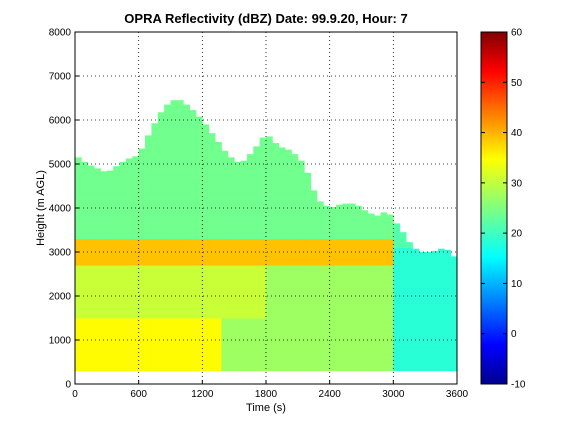  I want to click on x-tick-label: 600, so click(138, 394).